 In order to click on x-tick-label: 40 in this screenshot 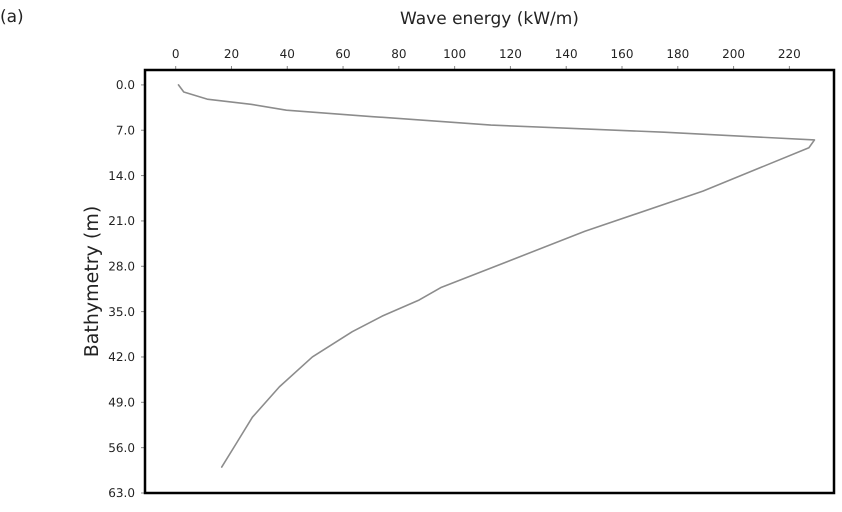, I will do `click(287, 54)`.